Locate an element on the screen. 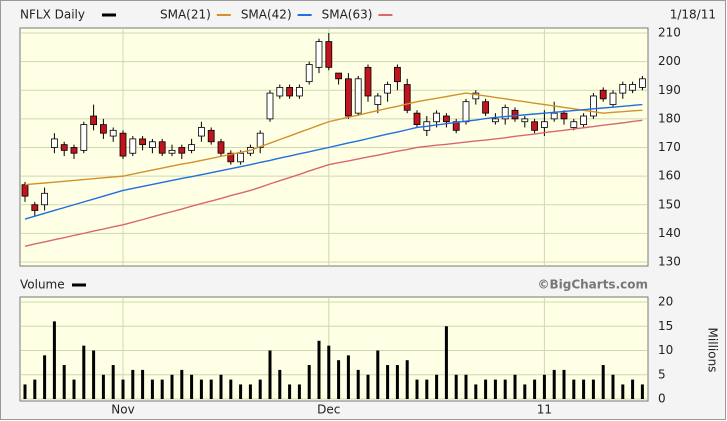  y-tick-label: 140 is located at coordinates (669, 233).